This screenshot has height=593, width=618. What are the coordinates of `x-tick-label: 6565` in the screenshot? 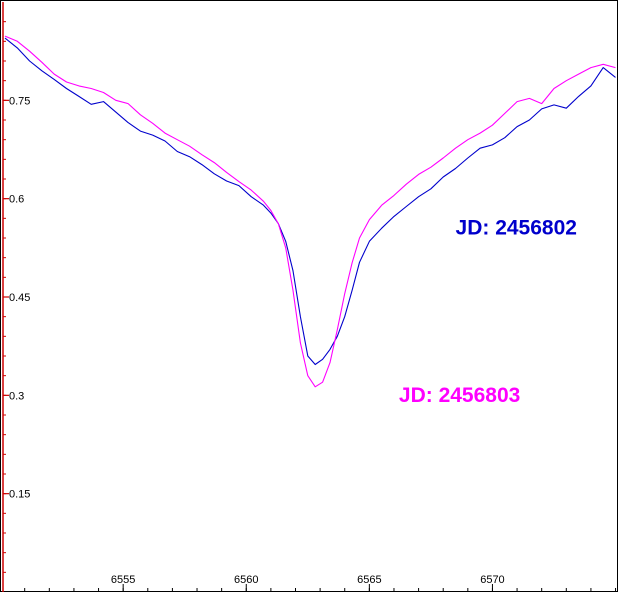 It's located at (369, 580).